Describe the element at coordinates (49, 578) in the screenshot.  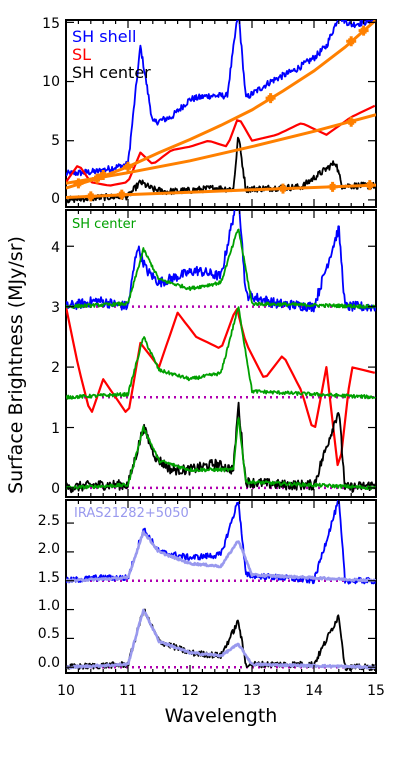
I see `p3-y-tick-1.5: 1.5` at that location.